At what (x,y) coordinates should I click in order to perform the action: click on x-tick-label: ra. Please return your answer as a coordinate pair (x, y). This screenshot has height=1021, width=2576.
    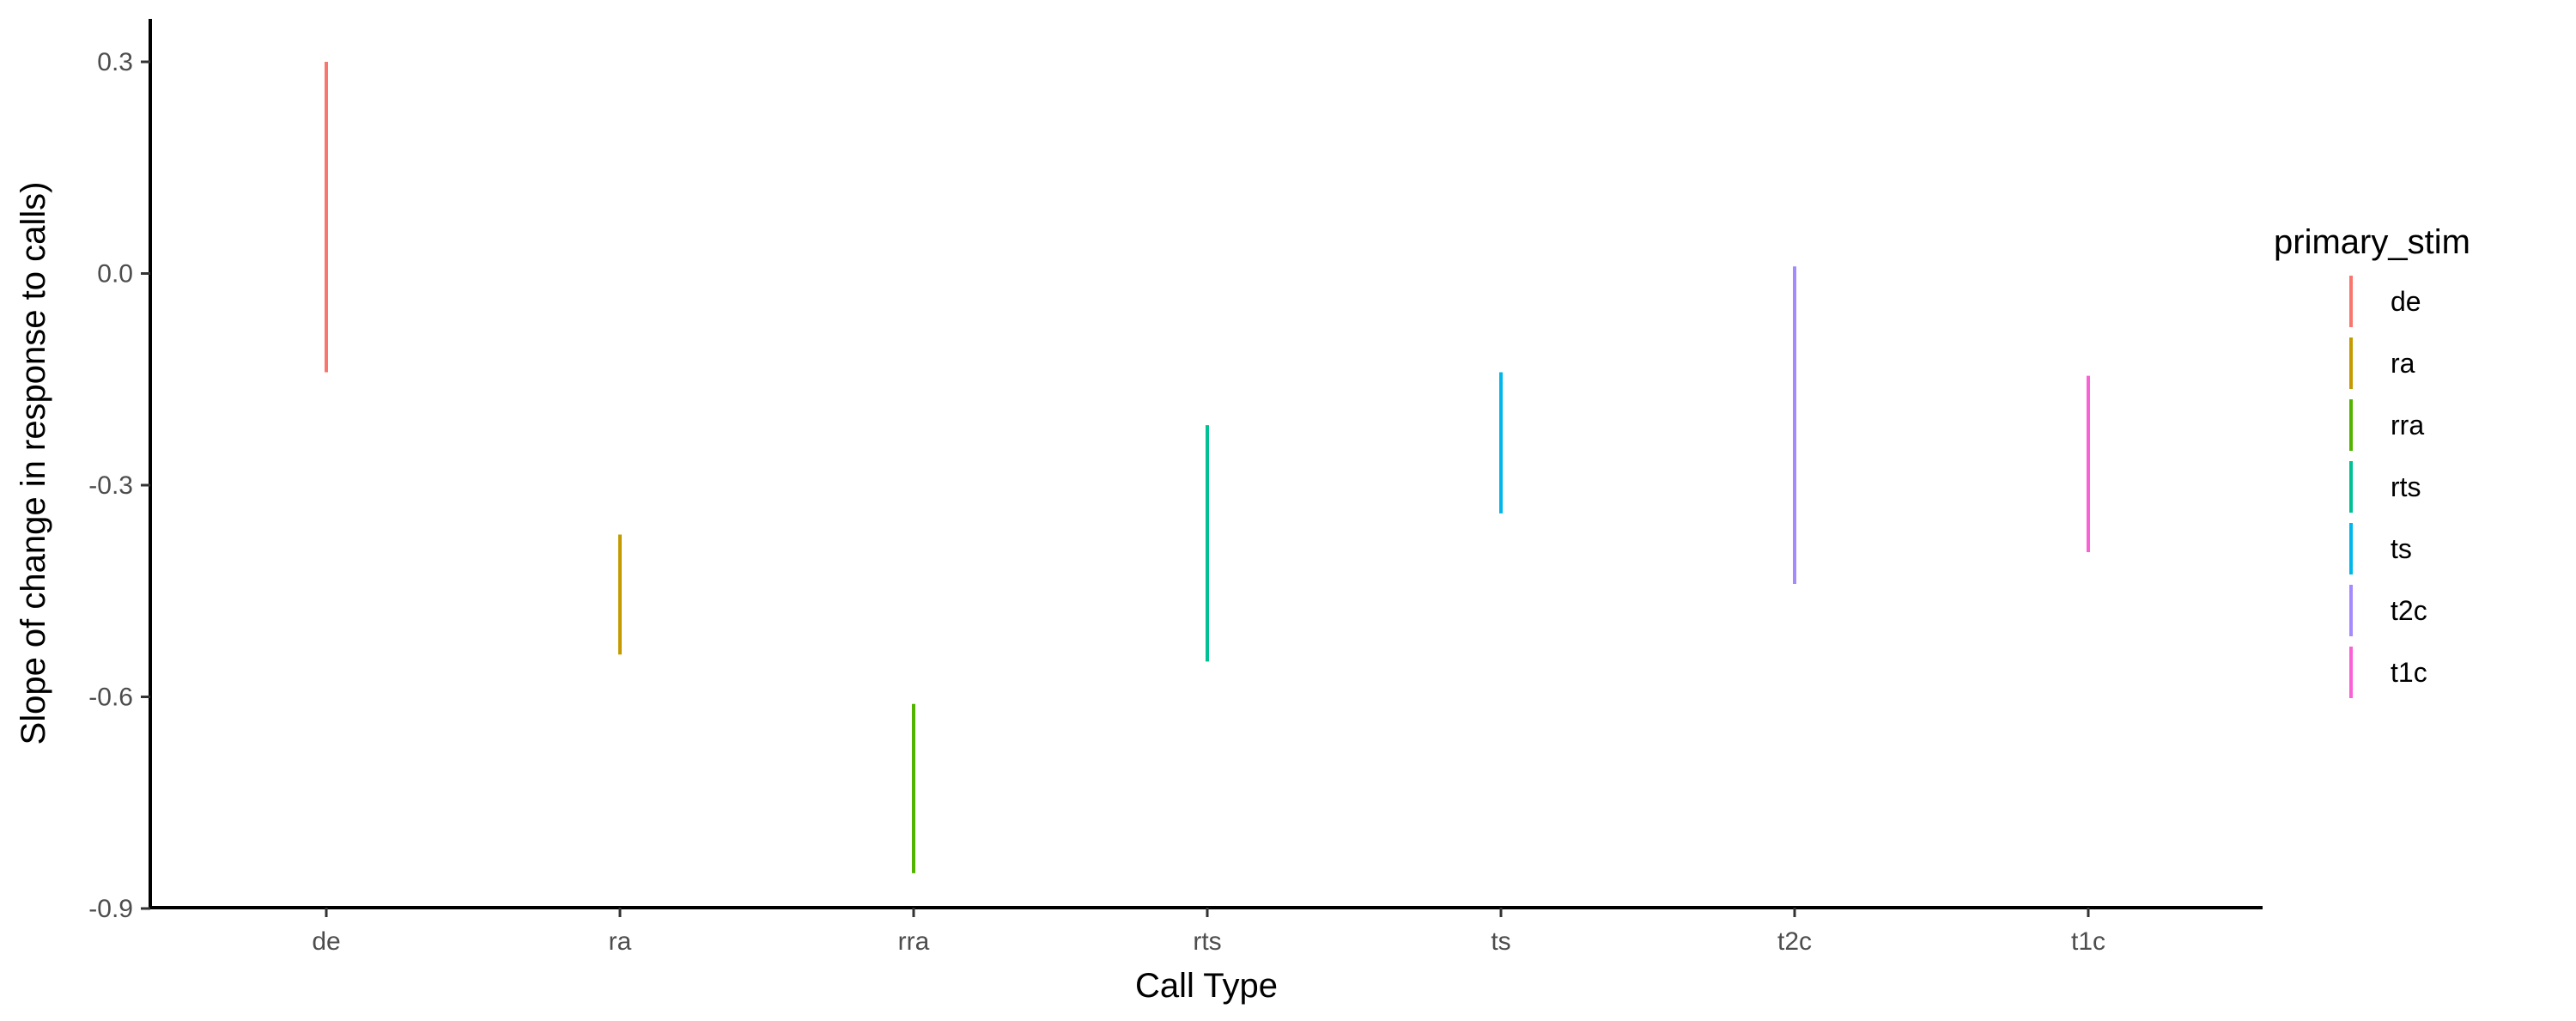
    Looking at the image, I should click on (620, 942).